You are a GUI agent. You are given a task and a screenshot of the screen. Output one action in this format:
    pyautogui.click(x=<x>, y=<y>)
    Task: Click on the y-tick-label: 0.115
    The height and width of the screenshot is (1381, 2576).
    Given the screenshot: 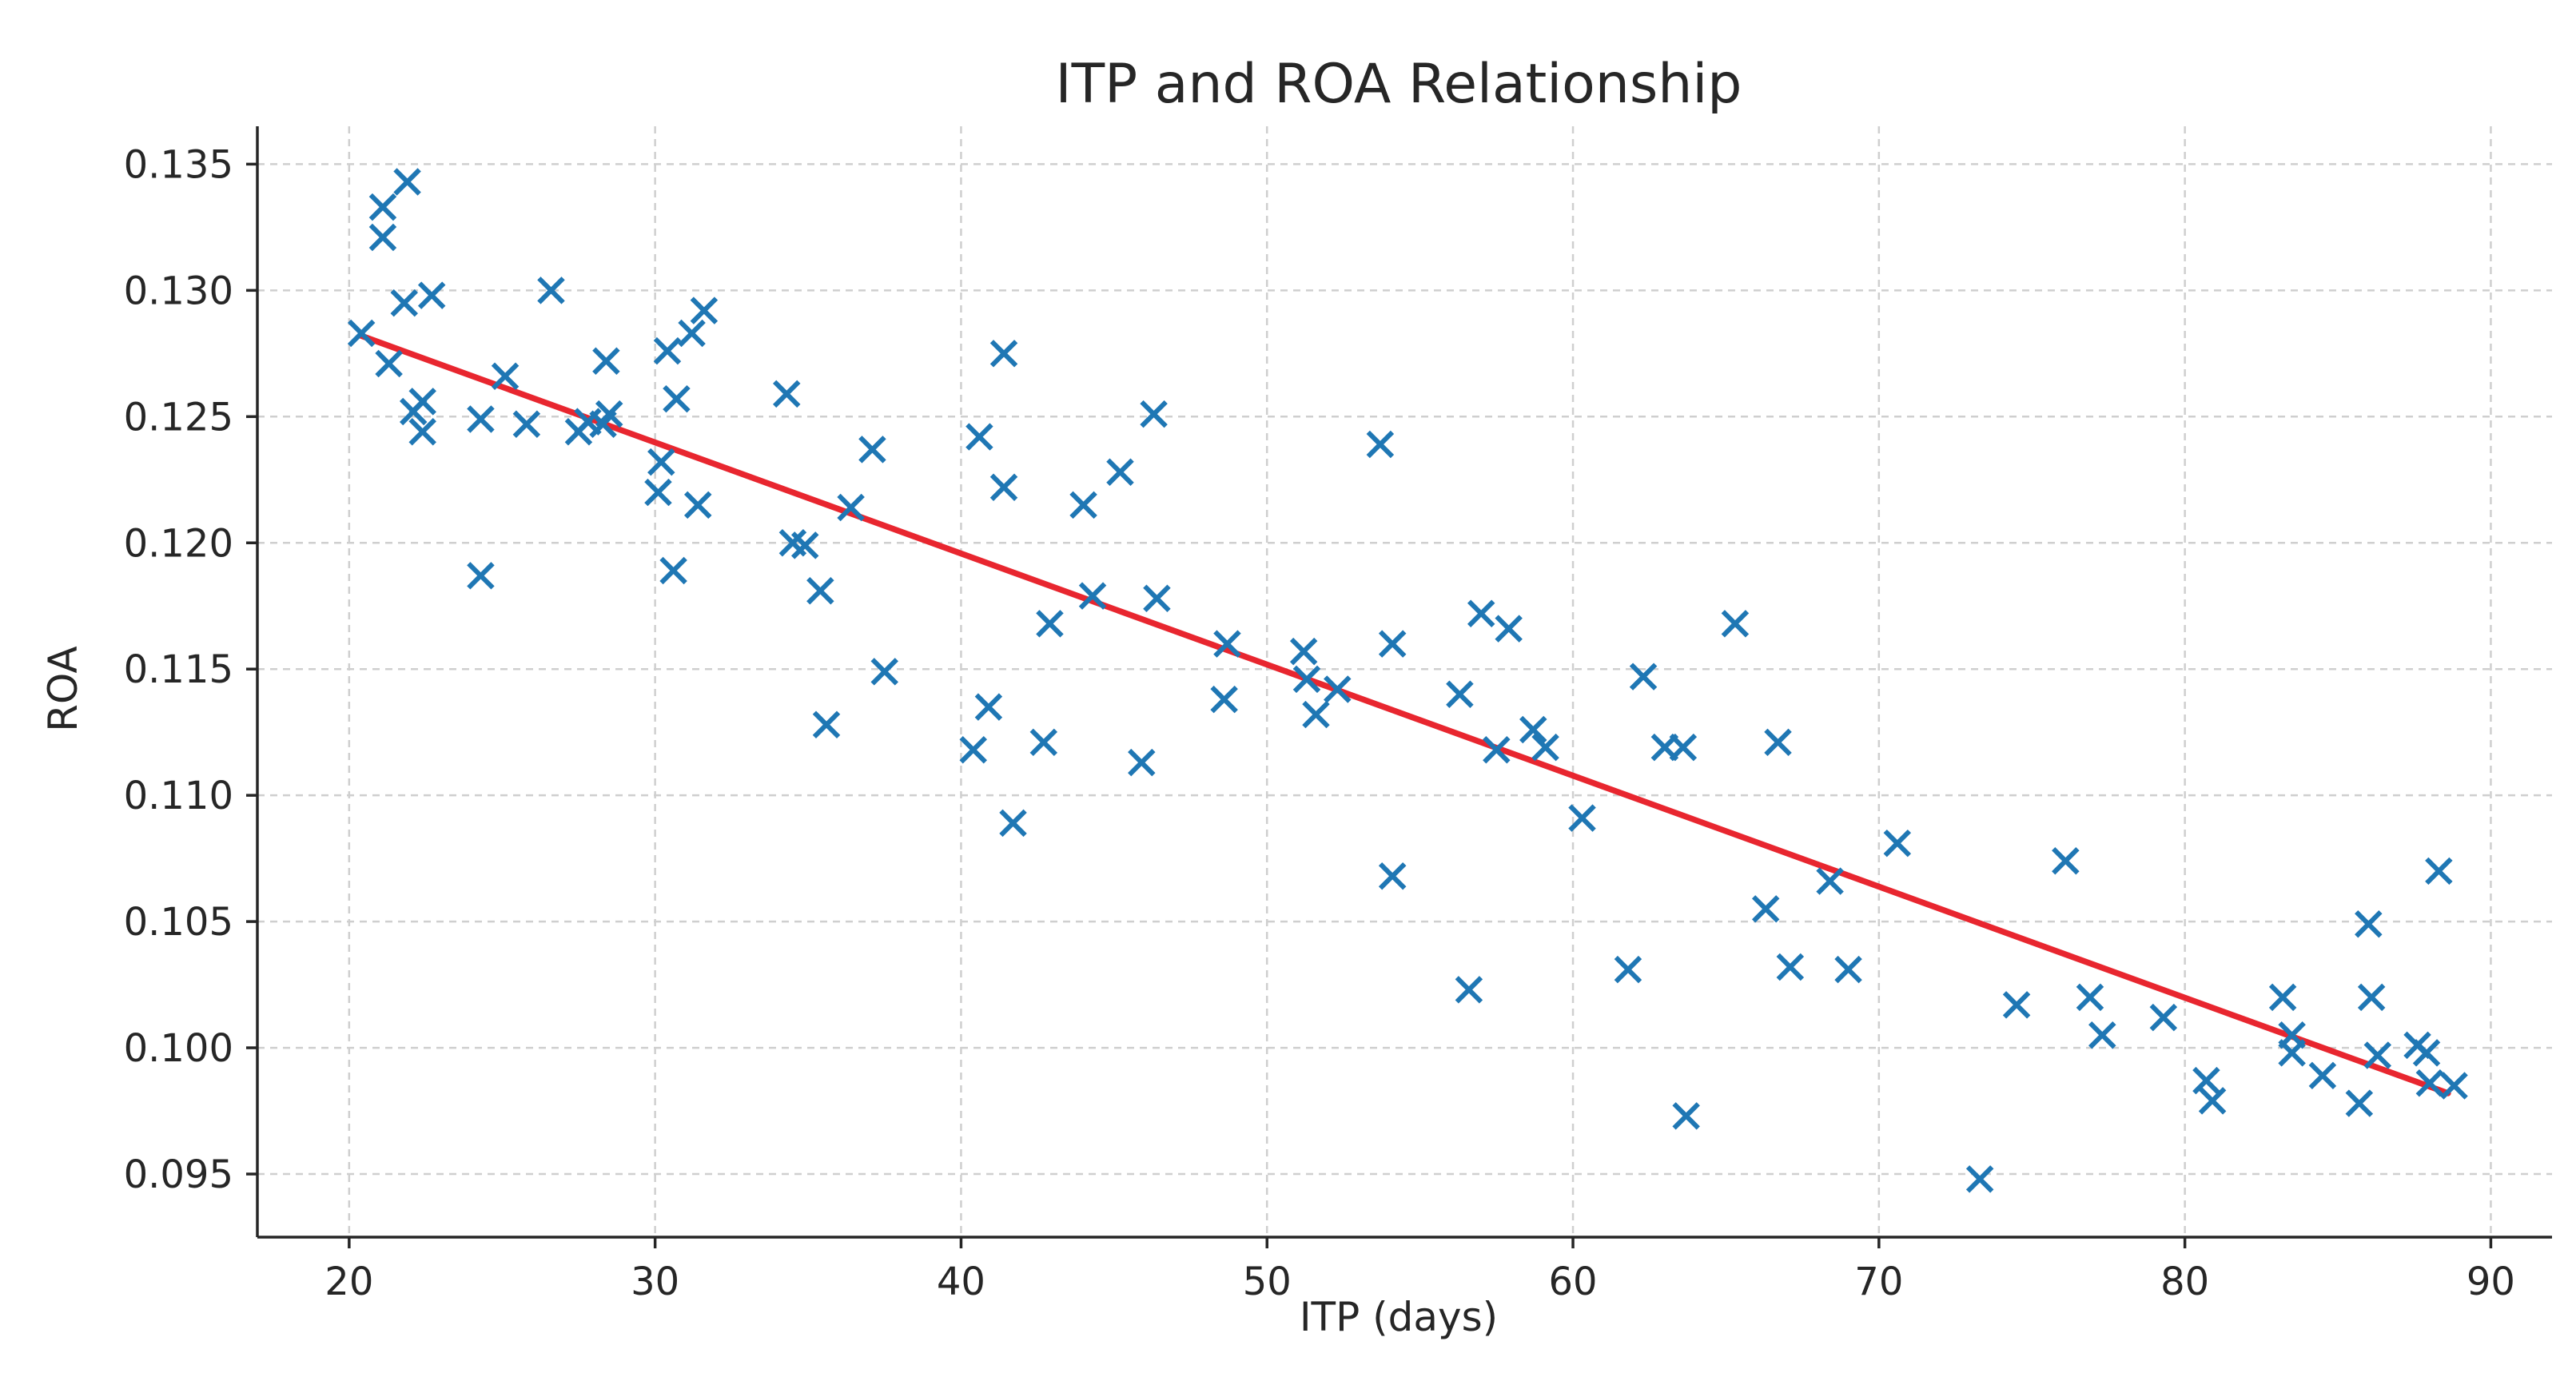 What is the action you would take?
    pyautogui.click(x=178, y=669)
    